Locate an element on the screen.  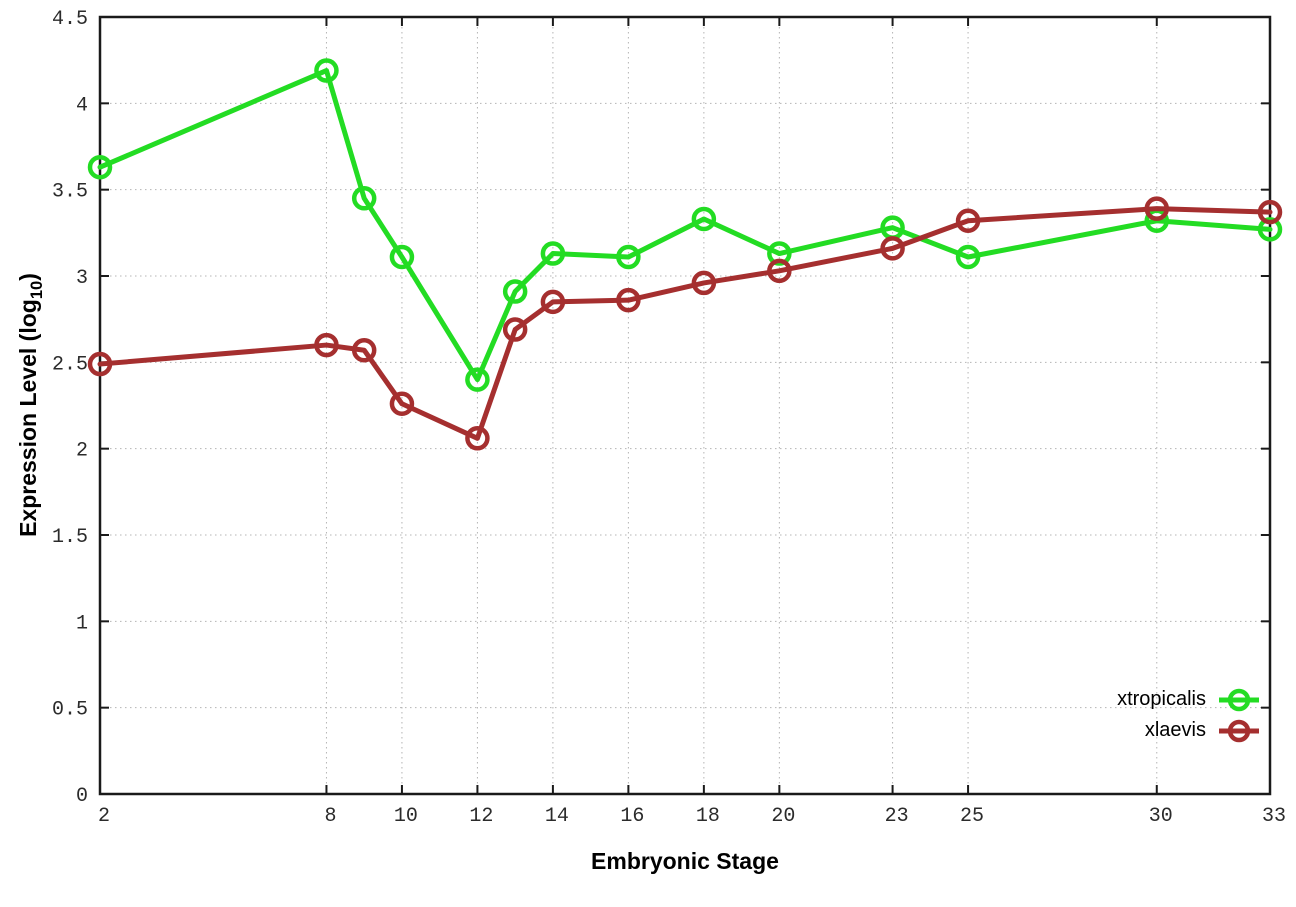
legend-item-xlaevis: xlaevis is located at coordinates (1188, 730).